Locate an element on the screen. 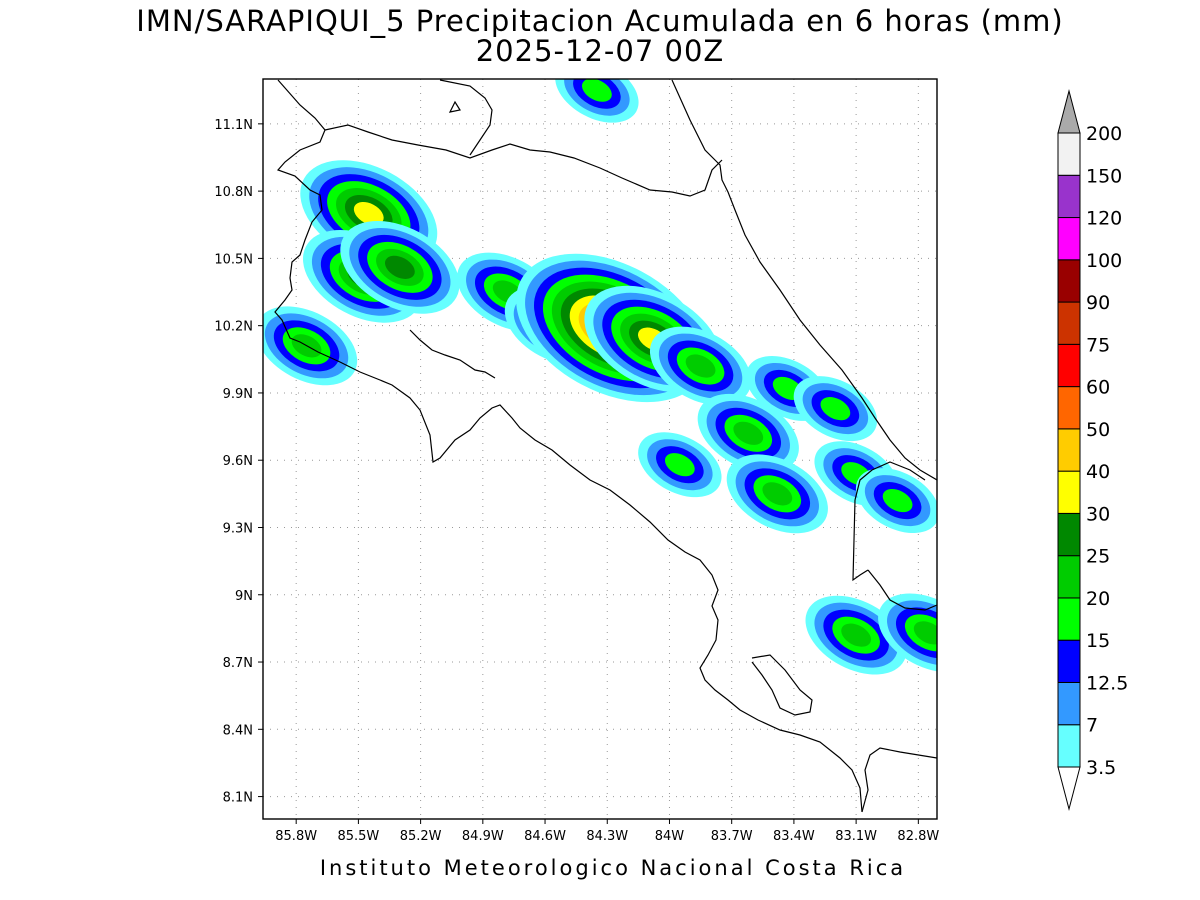  caribbean-coastline is located at coordinates (804, 280).